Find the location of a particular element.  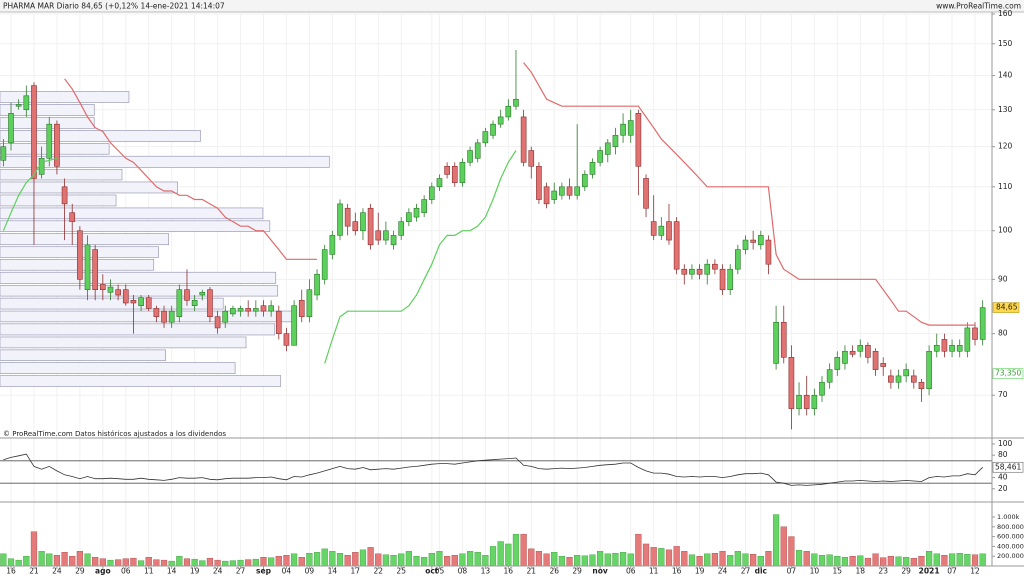

x-tick-label: 19 is located at coordinates (700, 571).